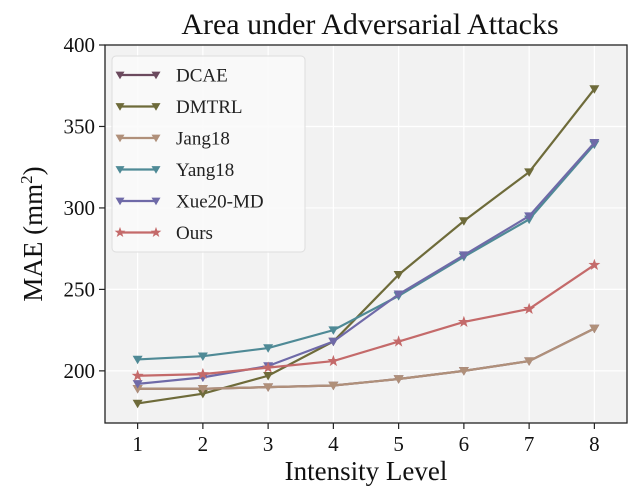  I want to click on x-tick-label: 8, so click(594, 444).